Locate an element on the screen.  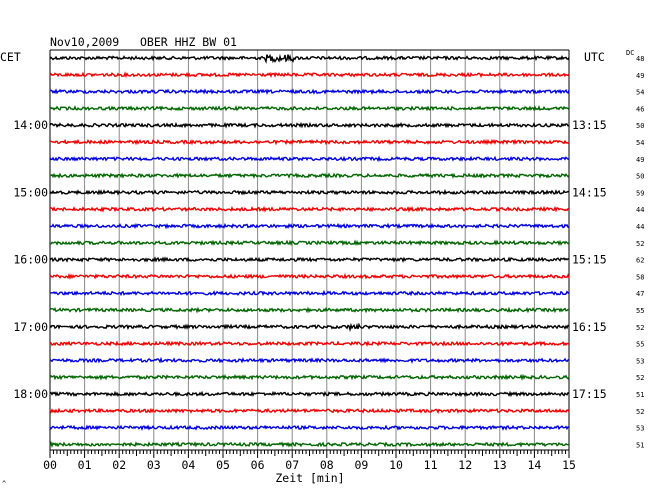
right-hour-label: 15:15 is located at coordinates (589, 260).